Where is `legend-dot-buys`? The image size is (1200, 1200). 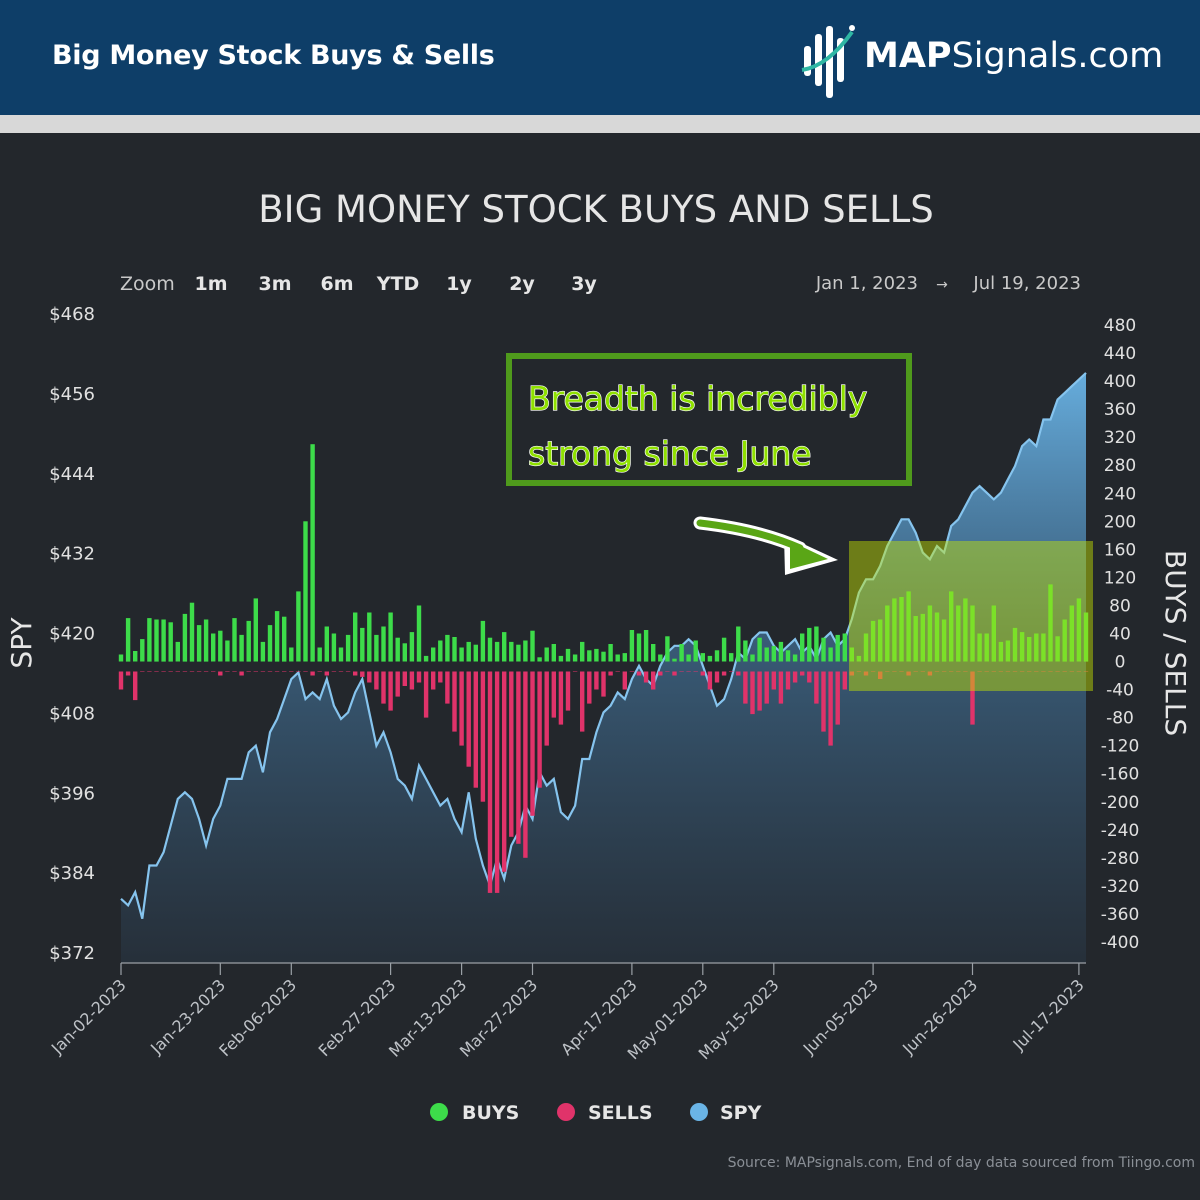
legend-dot-buys is located at coordinates (439, 1112).